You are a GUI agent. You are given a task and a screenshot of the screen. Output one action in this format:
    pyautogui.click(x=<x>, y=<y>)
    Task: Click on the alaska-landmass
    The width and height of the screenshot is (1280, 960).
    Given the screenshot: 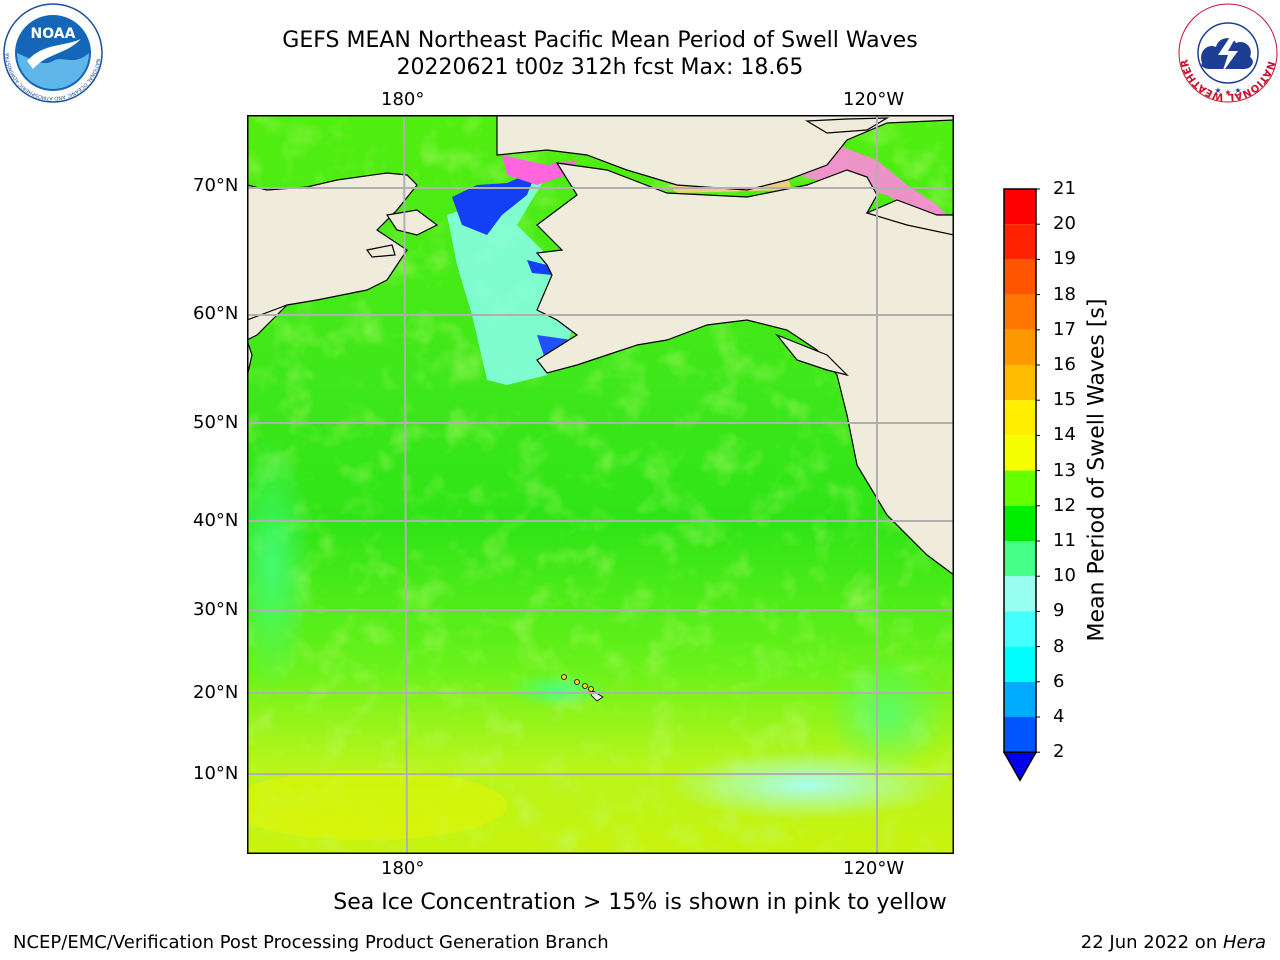 What is the action you would take?
    pyautogui.click(x=725, y=153)
    